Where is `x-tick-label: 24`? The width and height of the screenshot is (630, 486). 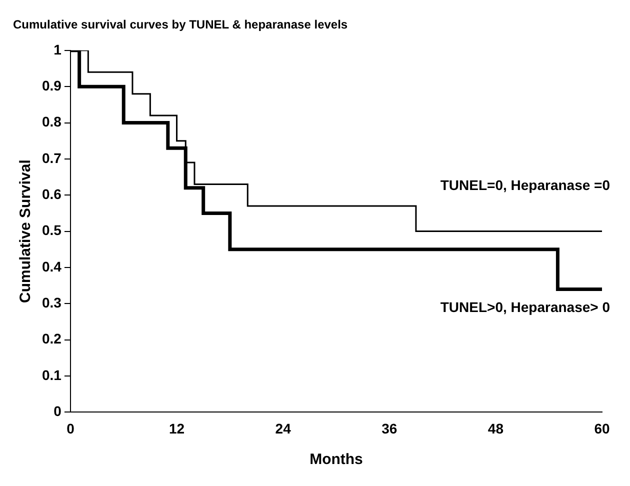
x-tick-label: 24 is located at coordinates (283, 428).